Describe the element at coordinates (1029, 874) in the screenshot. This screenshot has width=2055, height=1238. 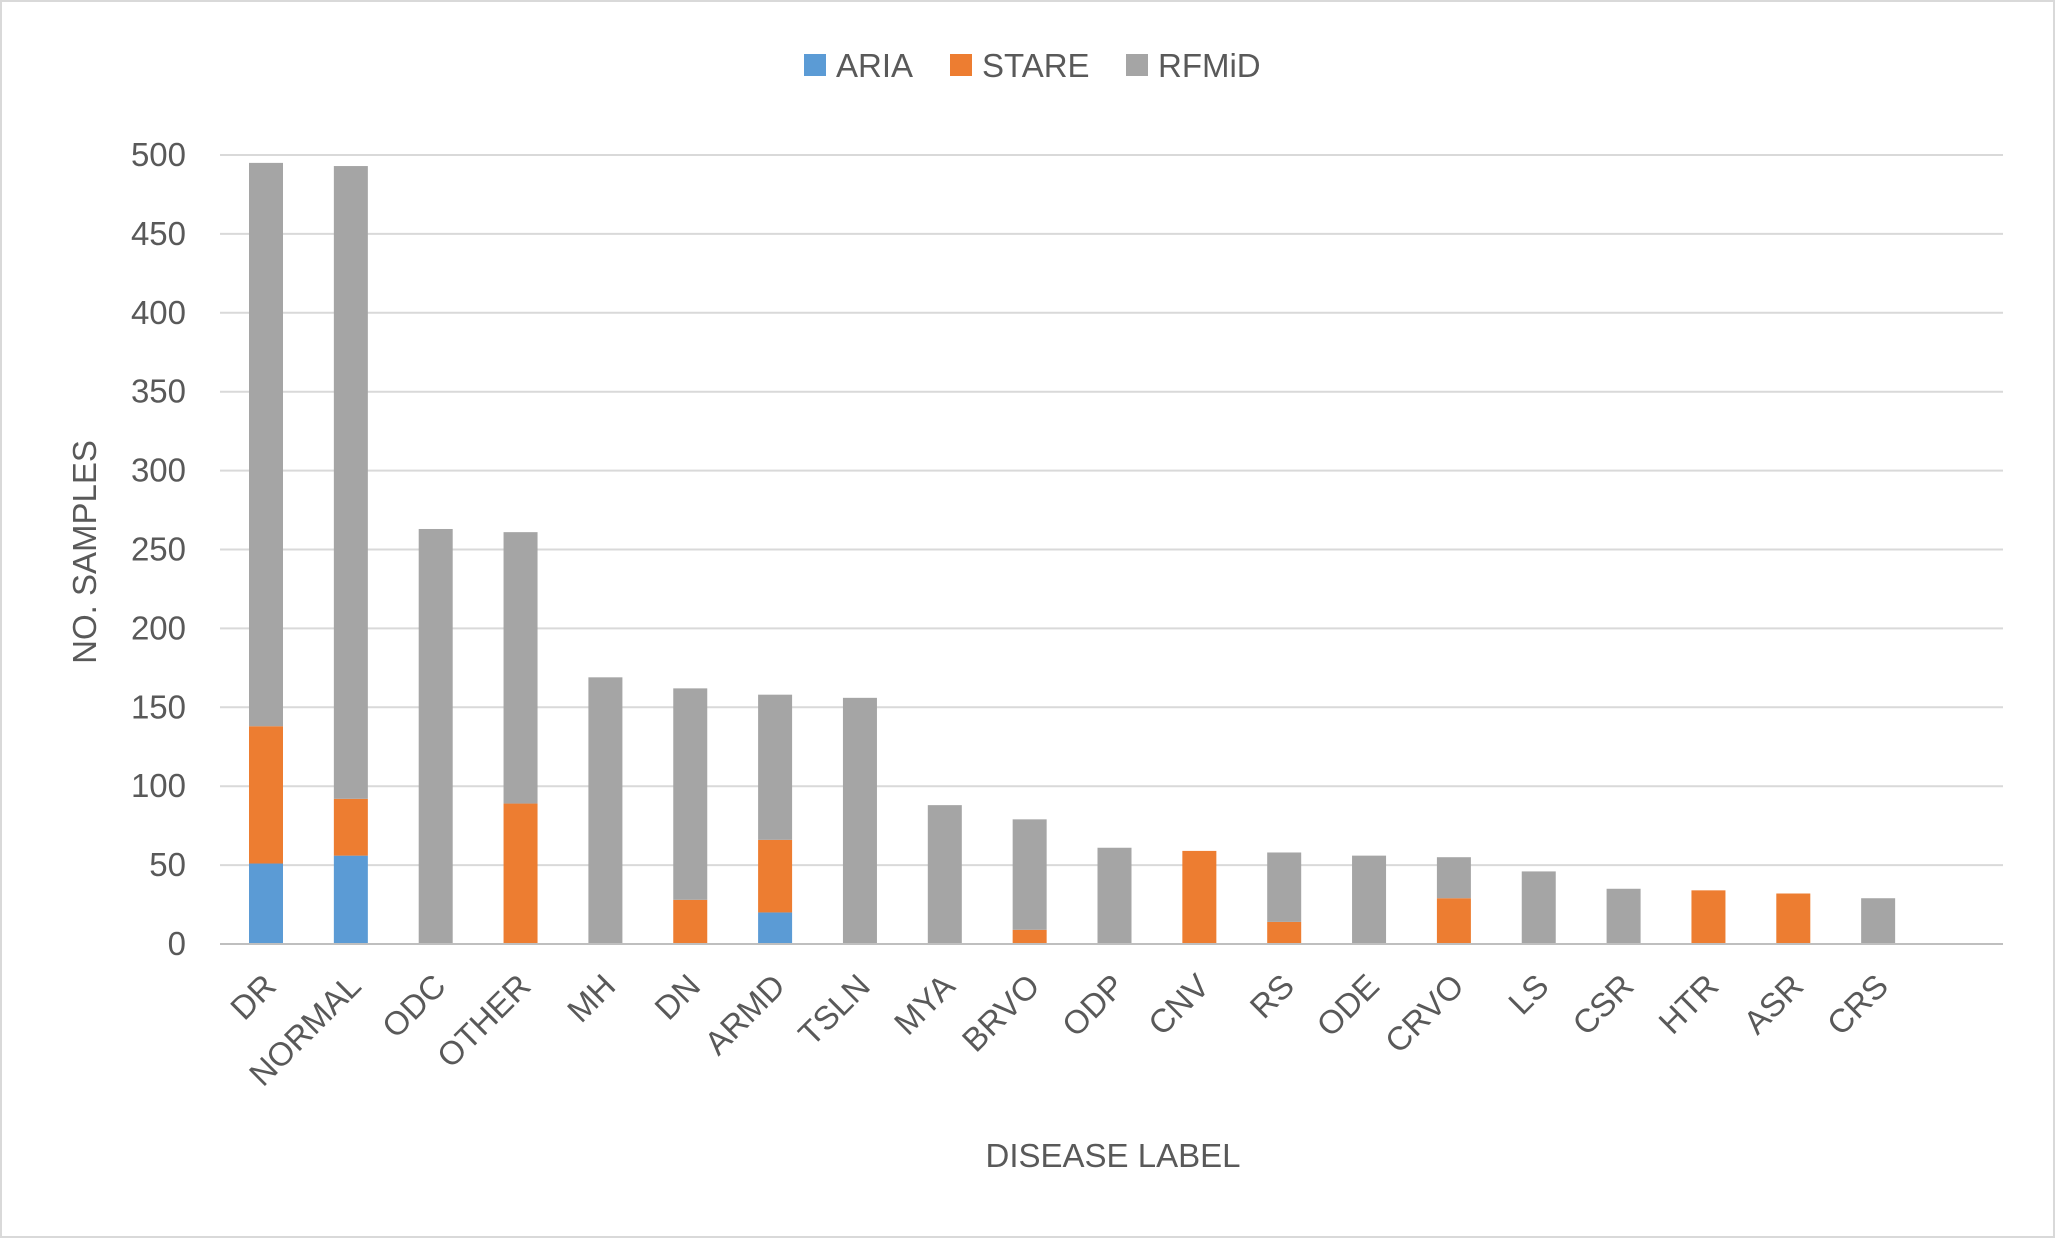
I see `bar-brvo-rfmid` at that location.